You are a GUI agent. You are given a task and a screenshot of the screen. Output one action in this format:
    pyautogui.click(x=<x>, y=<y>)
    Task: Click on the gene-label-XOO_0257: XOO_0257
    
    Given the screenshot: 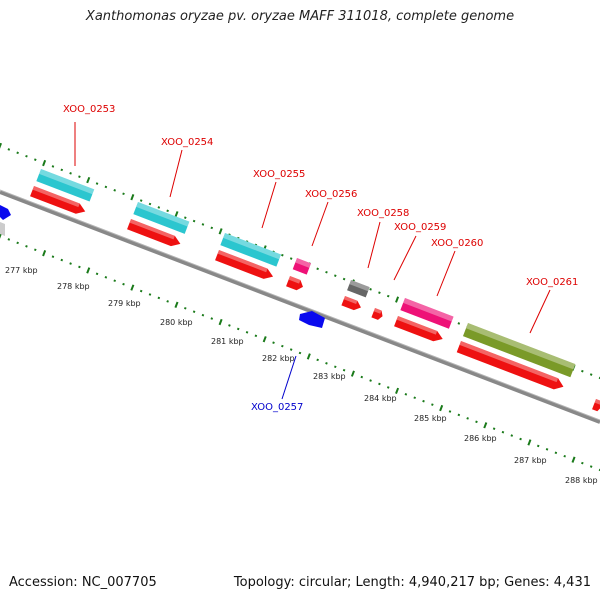 What is the action you would take?
    pyautogui.click(x=277, y=407)
    